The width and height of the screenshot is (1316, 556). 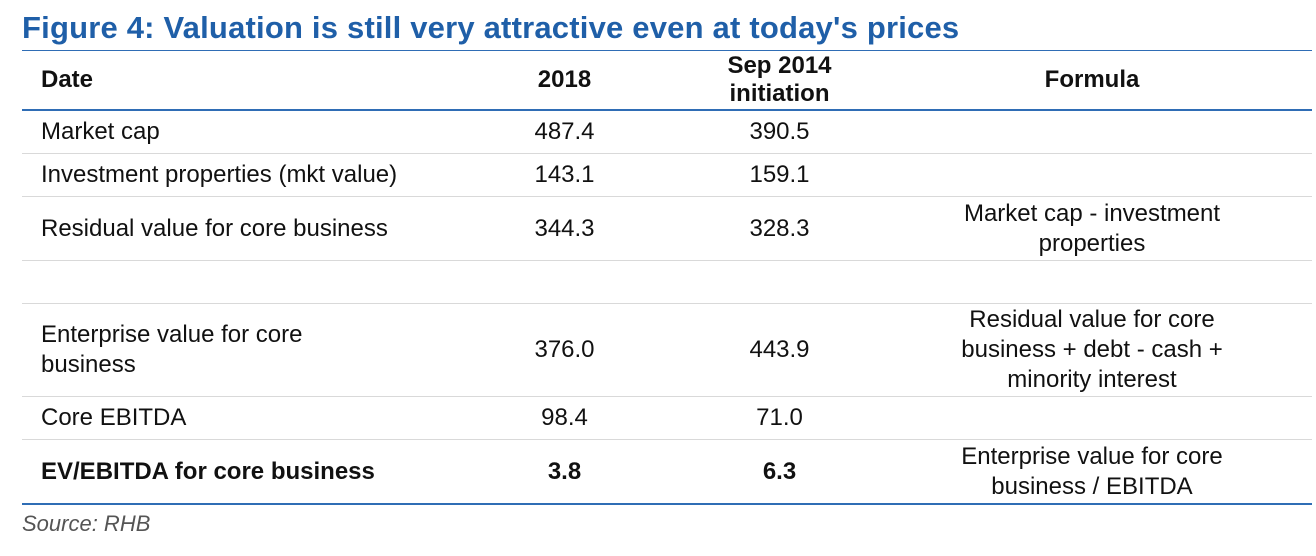 What do you see at coordinates (1092, 228) in the screenshot?
I see `row-formula: Market cap - investment properties` at bounding box center [1092, 228].